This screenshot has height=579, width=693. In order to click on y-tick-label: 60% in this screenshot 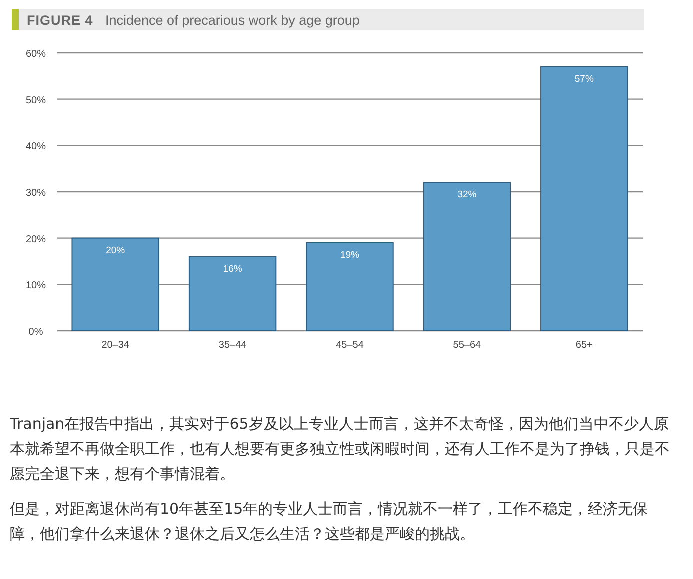, I will do `click(36, 54)`.